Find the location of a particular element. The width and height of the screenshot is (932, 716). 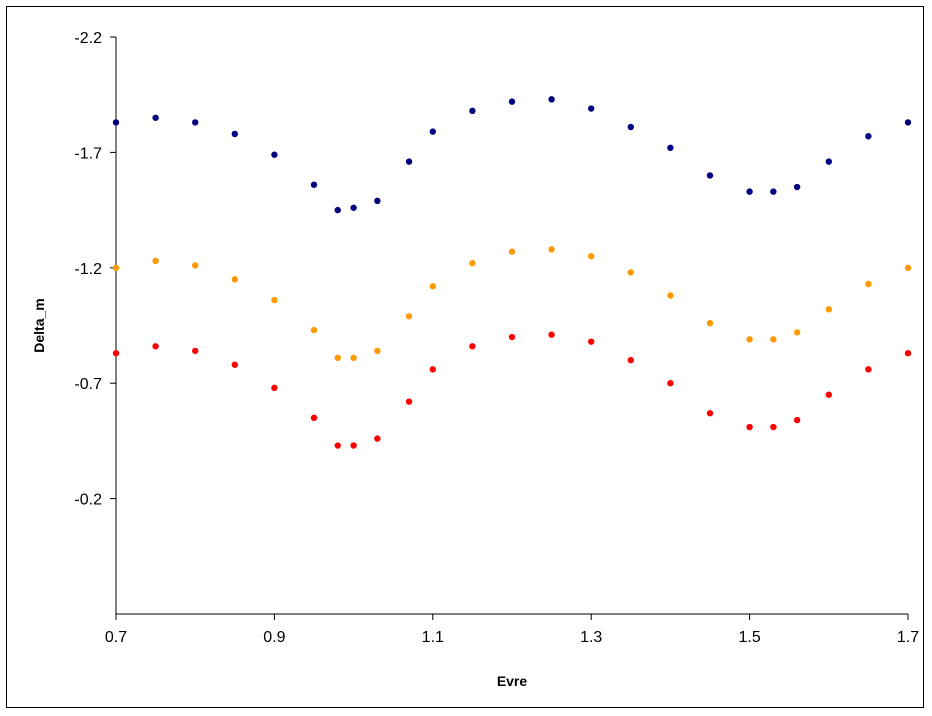

x-axis-title: Evre is located at coordinates (512, 681).